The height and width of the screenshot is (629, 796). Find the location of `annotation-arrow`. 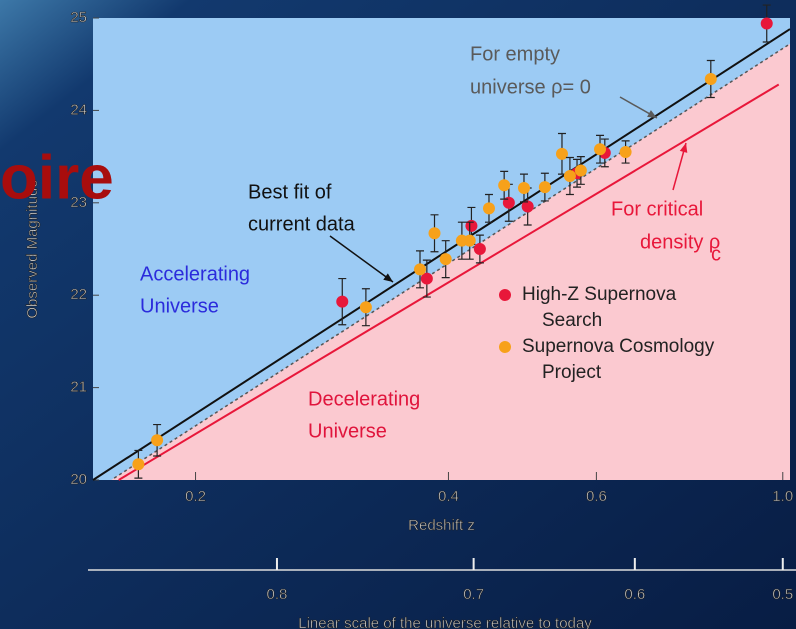

annotation-arrow is located at coordinates (361, 259).